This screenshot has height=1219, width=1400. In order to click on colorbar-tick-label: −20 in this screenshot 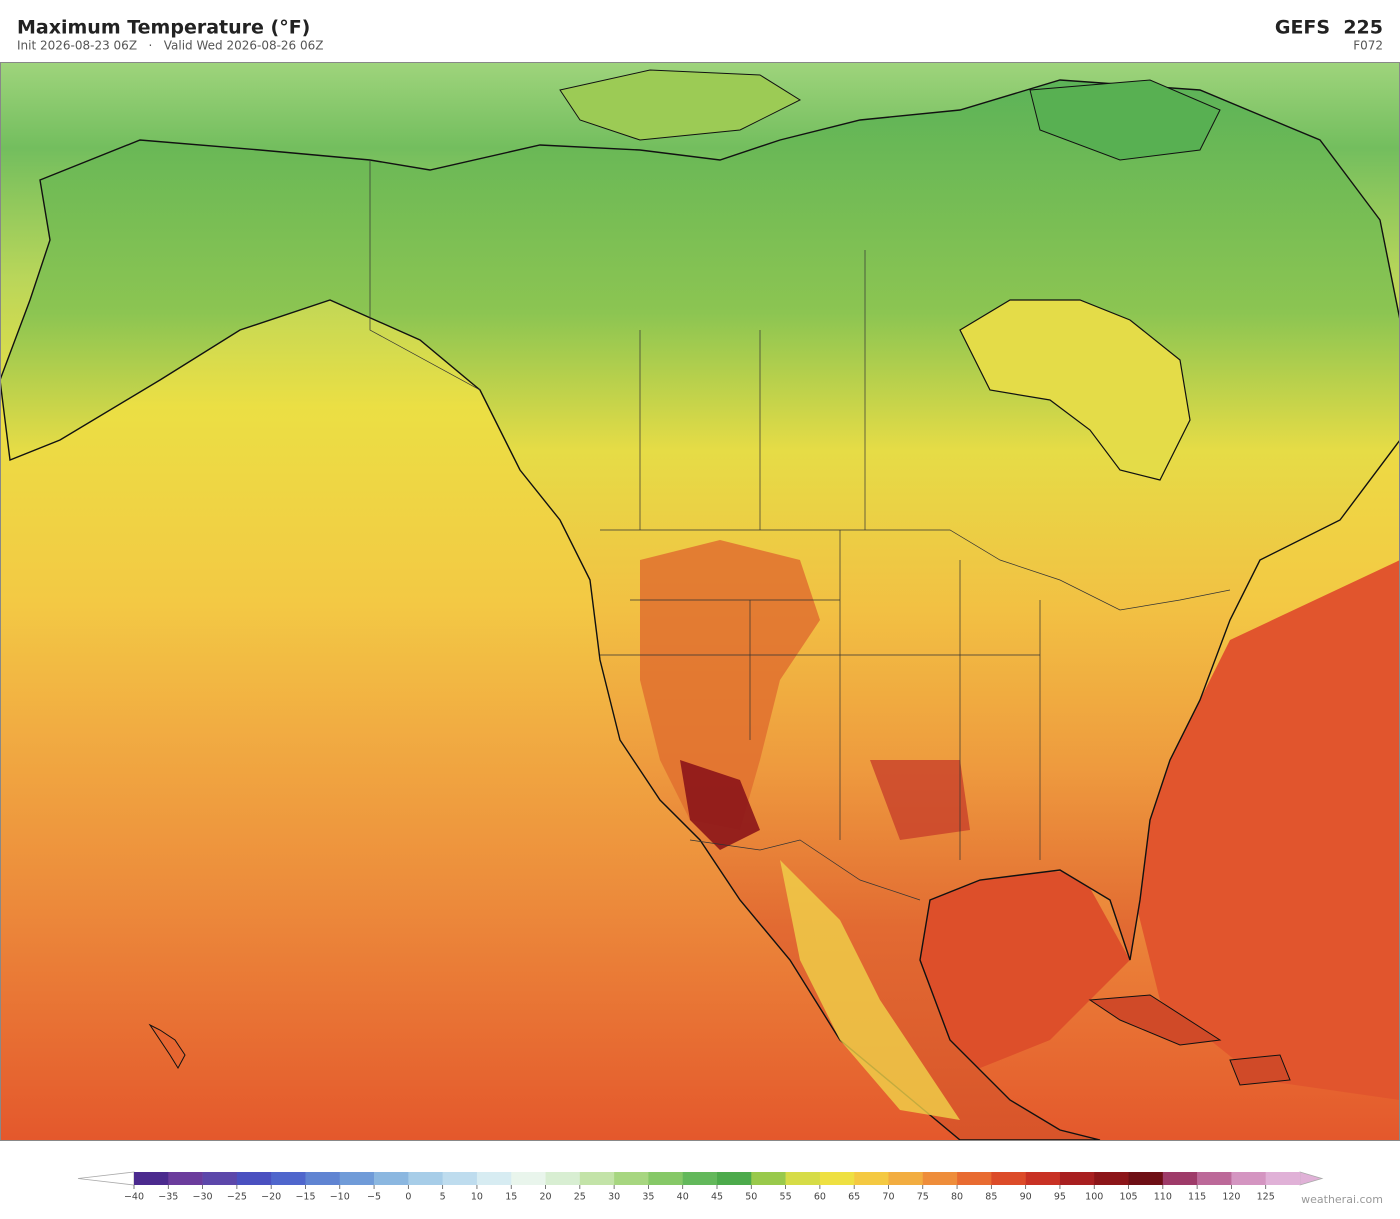, I will do `click(271, 1197)`.